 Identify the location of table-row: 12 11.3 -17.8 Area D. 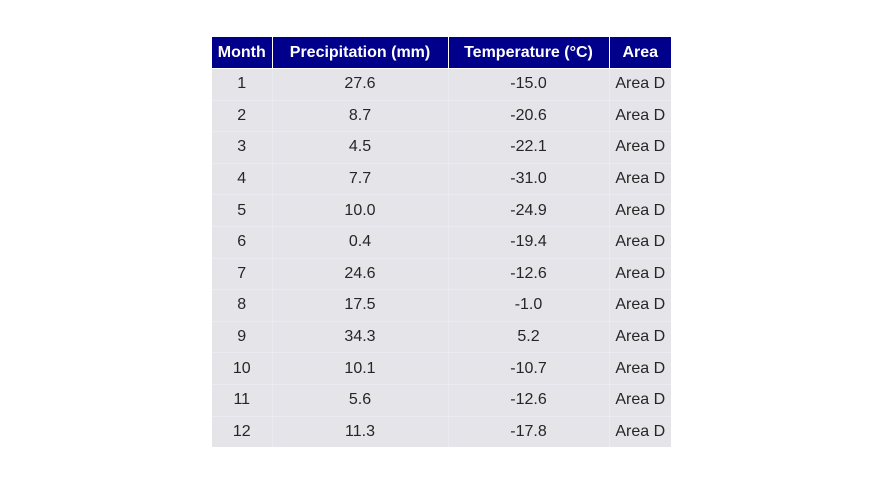
(441, 431).